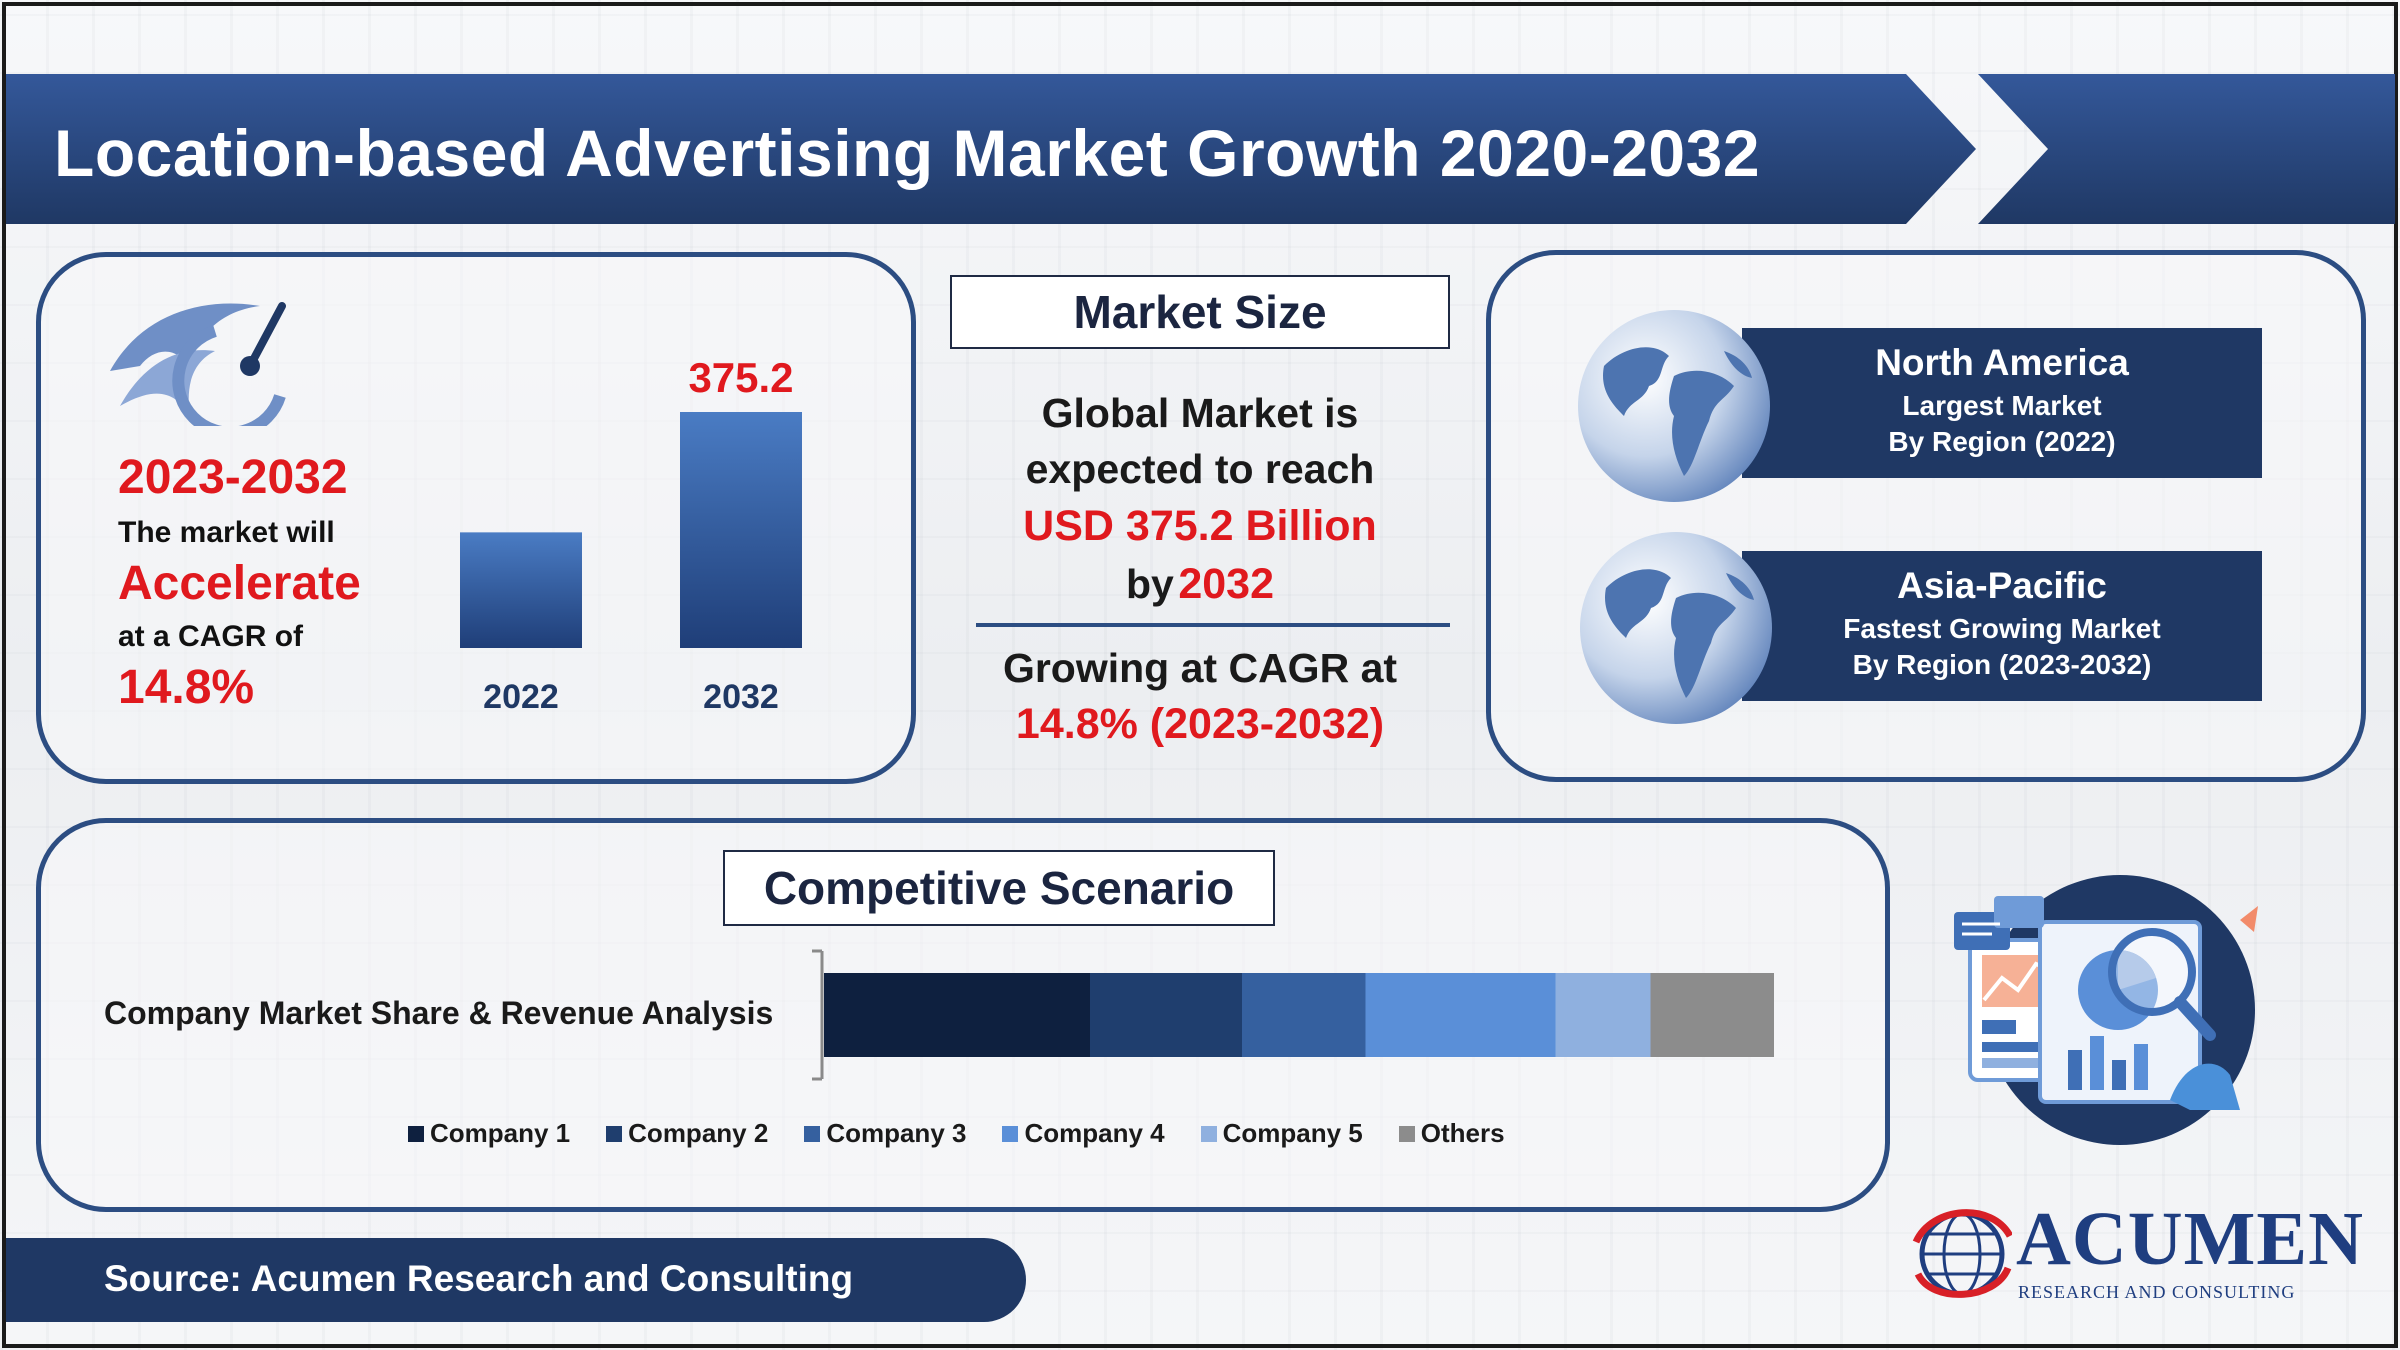 The width and height of the screenshot is (2400, 1350). Describe the element at coordinates (2002, 405) in the screenshot. I see `region-line1: Largest Market` at that location.